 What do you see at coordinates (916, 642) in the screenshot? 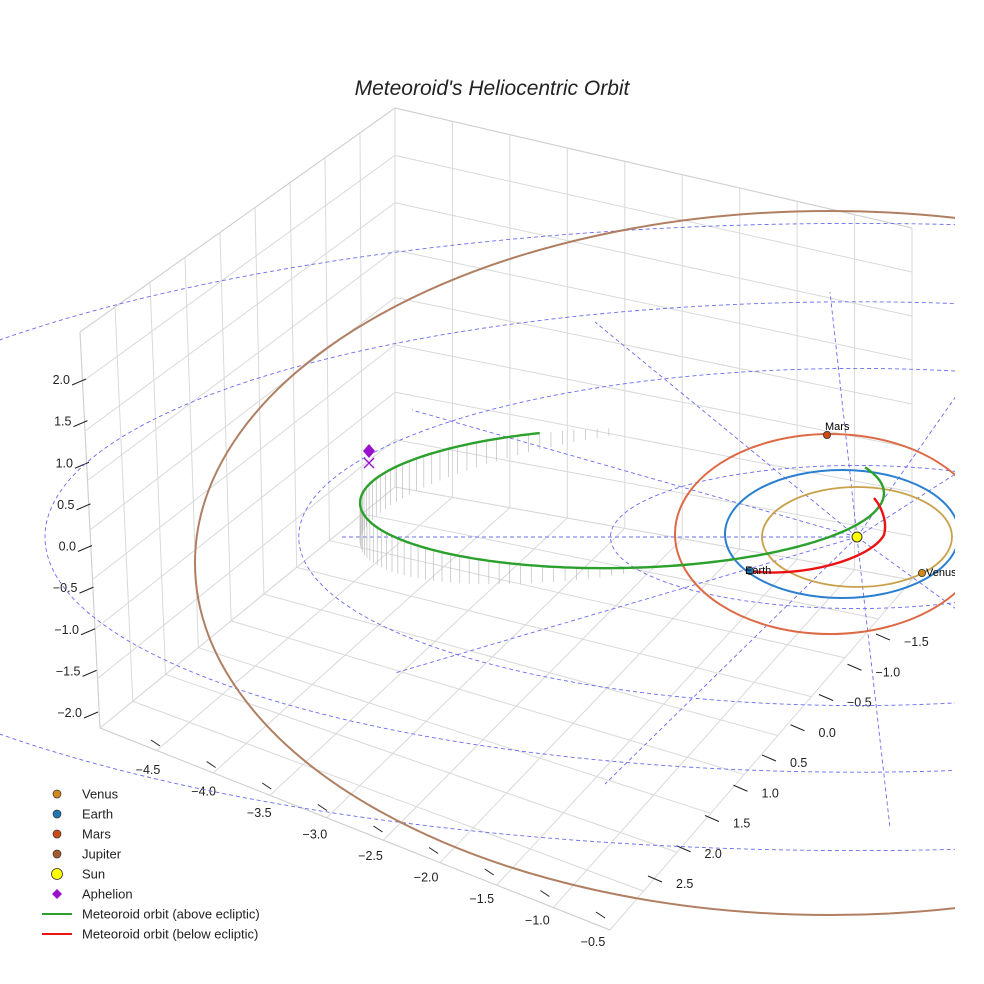
I see `y-tick-label: −1.5` at bounding box center [916, 642].